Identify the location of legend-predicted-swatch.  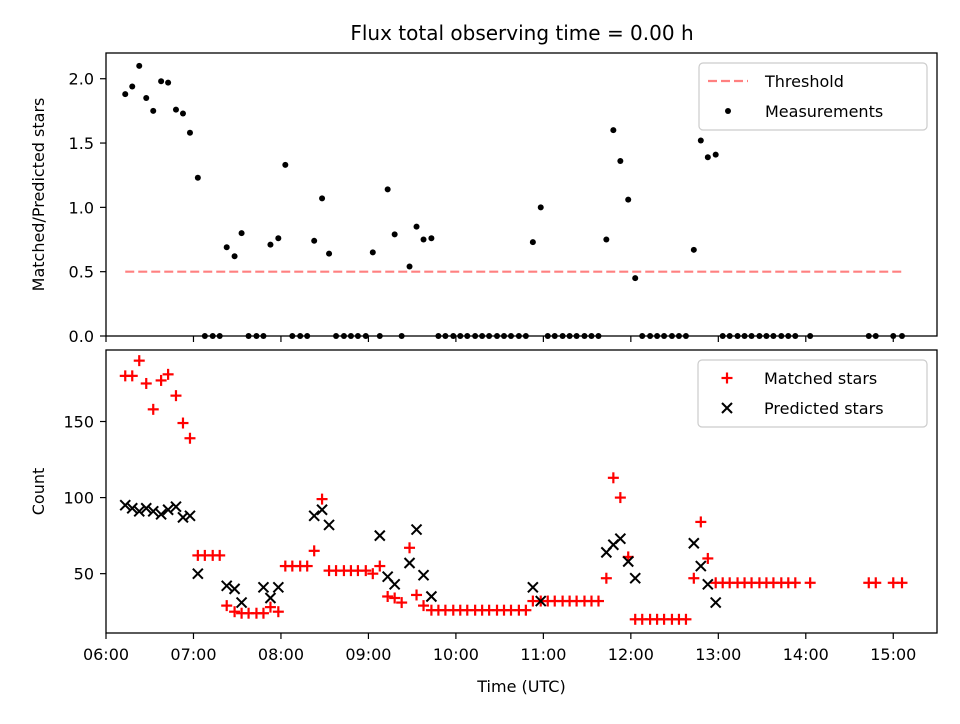
(727, 408).